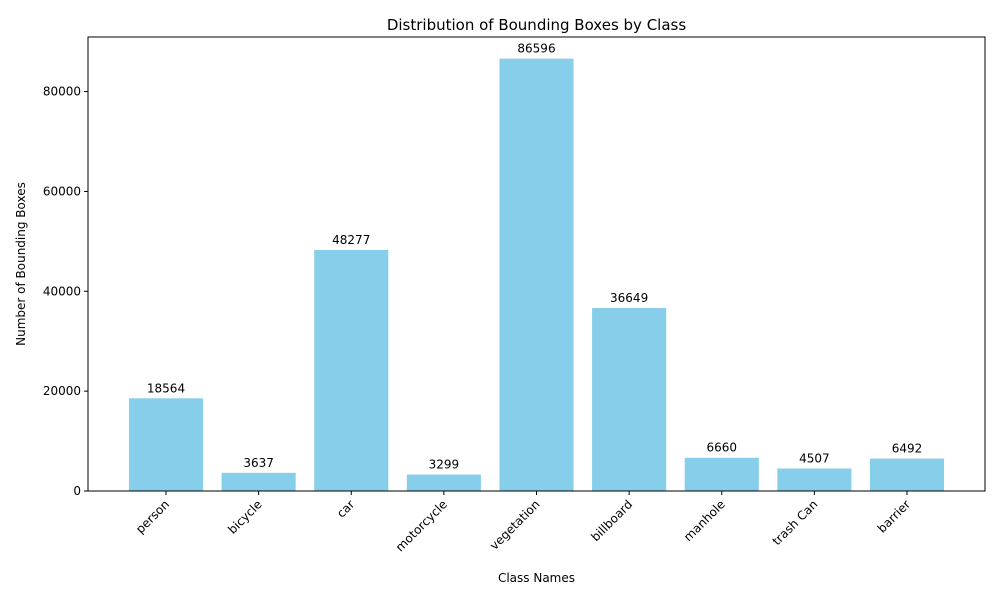 The width and height of the screenshot is (1000, 600). I want to click on data-label: 48277, so click(351, 240).